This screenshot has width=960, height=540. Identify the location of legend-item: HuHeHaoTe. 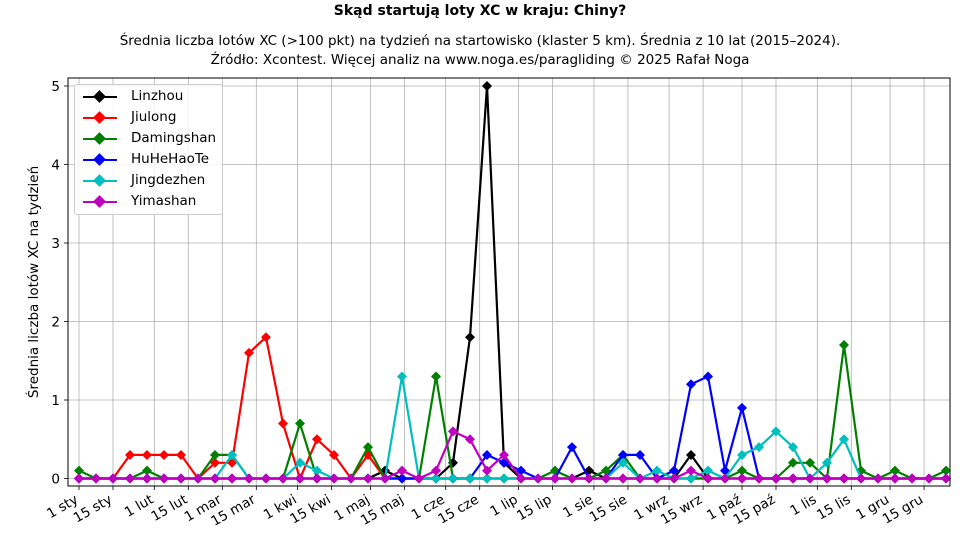
(149, 160).